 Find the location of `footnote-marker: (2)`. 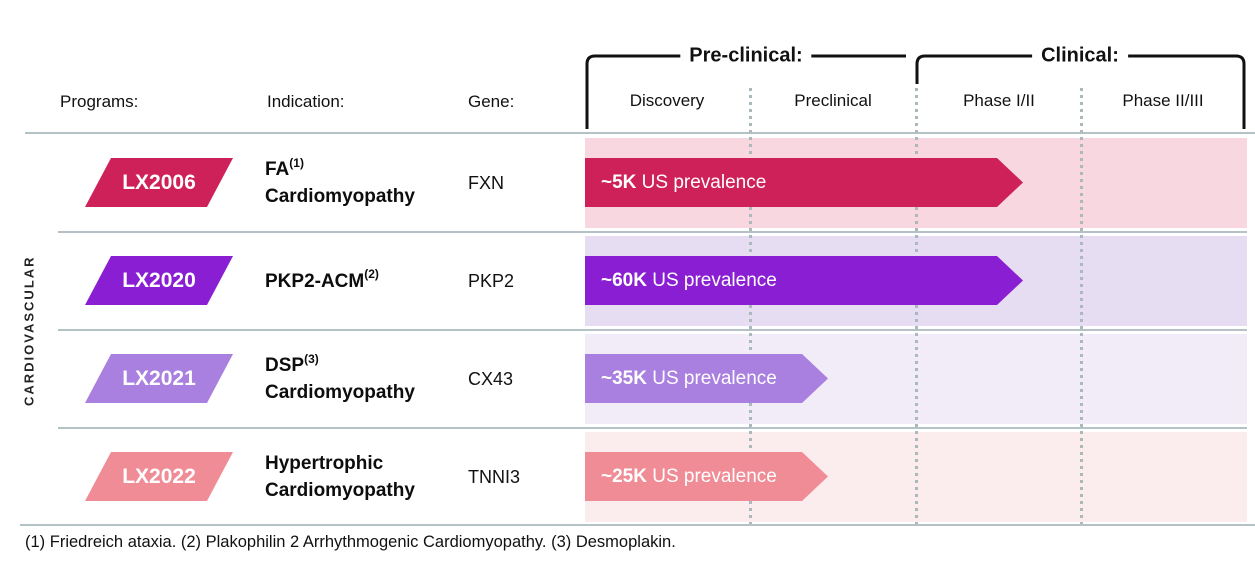

footnote-marker: (2) is located at coordinates (371, 274).